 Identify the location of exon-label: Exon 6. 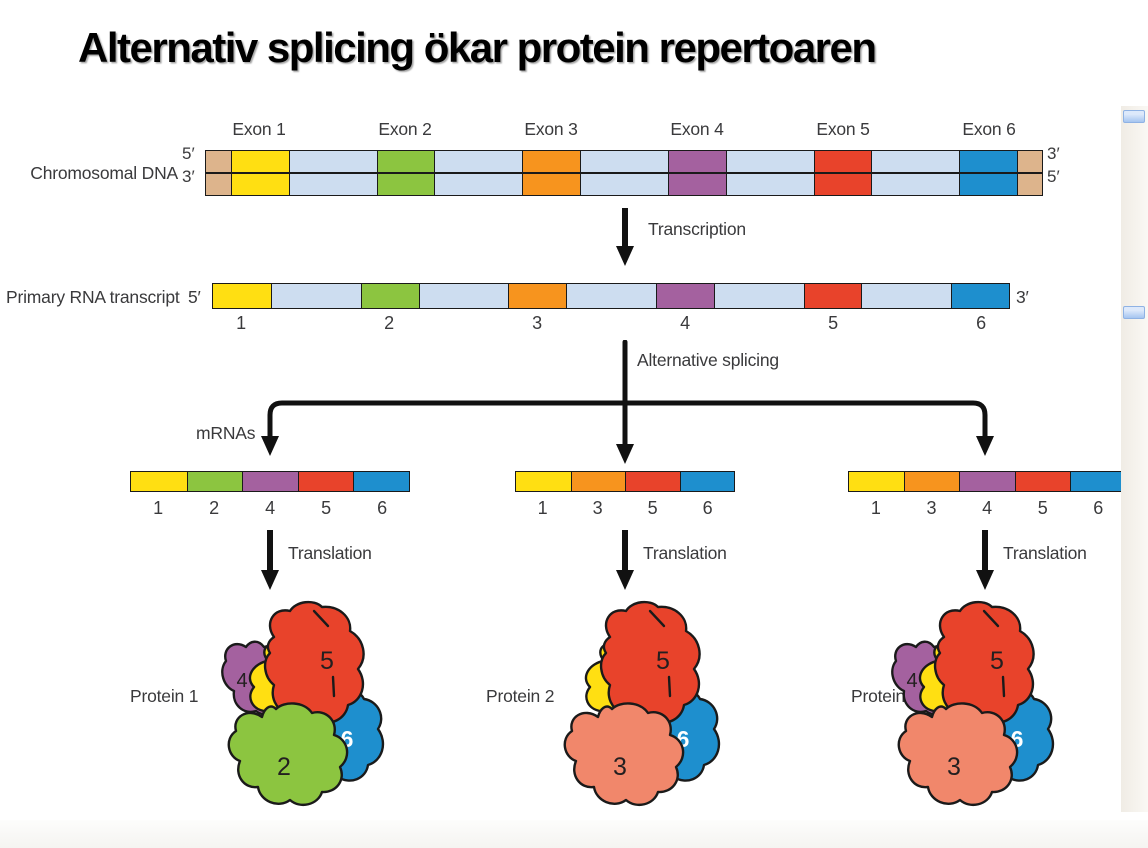
(989, 129).